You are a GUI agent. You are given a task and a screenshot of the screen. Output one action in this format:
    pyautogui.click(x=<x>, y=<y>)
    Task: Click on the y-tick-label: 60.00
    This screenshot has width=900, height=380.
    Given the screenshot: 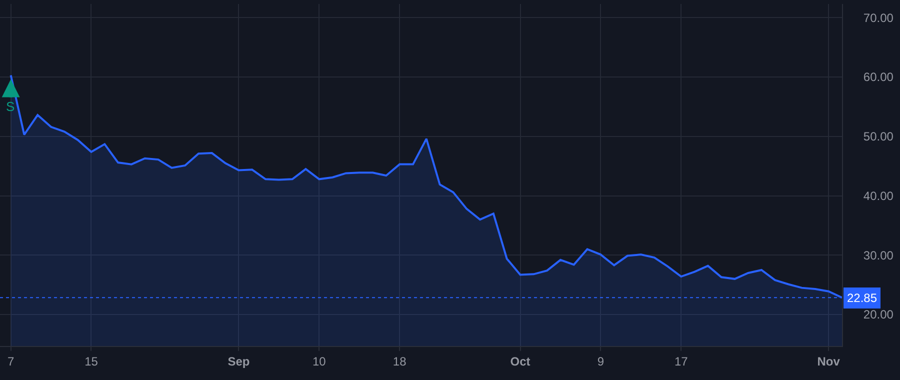 What is the action you would take?
    pyautogui.click(x=878, y=77)
    